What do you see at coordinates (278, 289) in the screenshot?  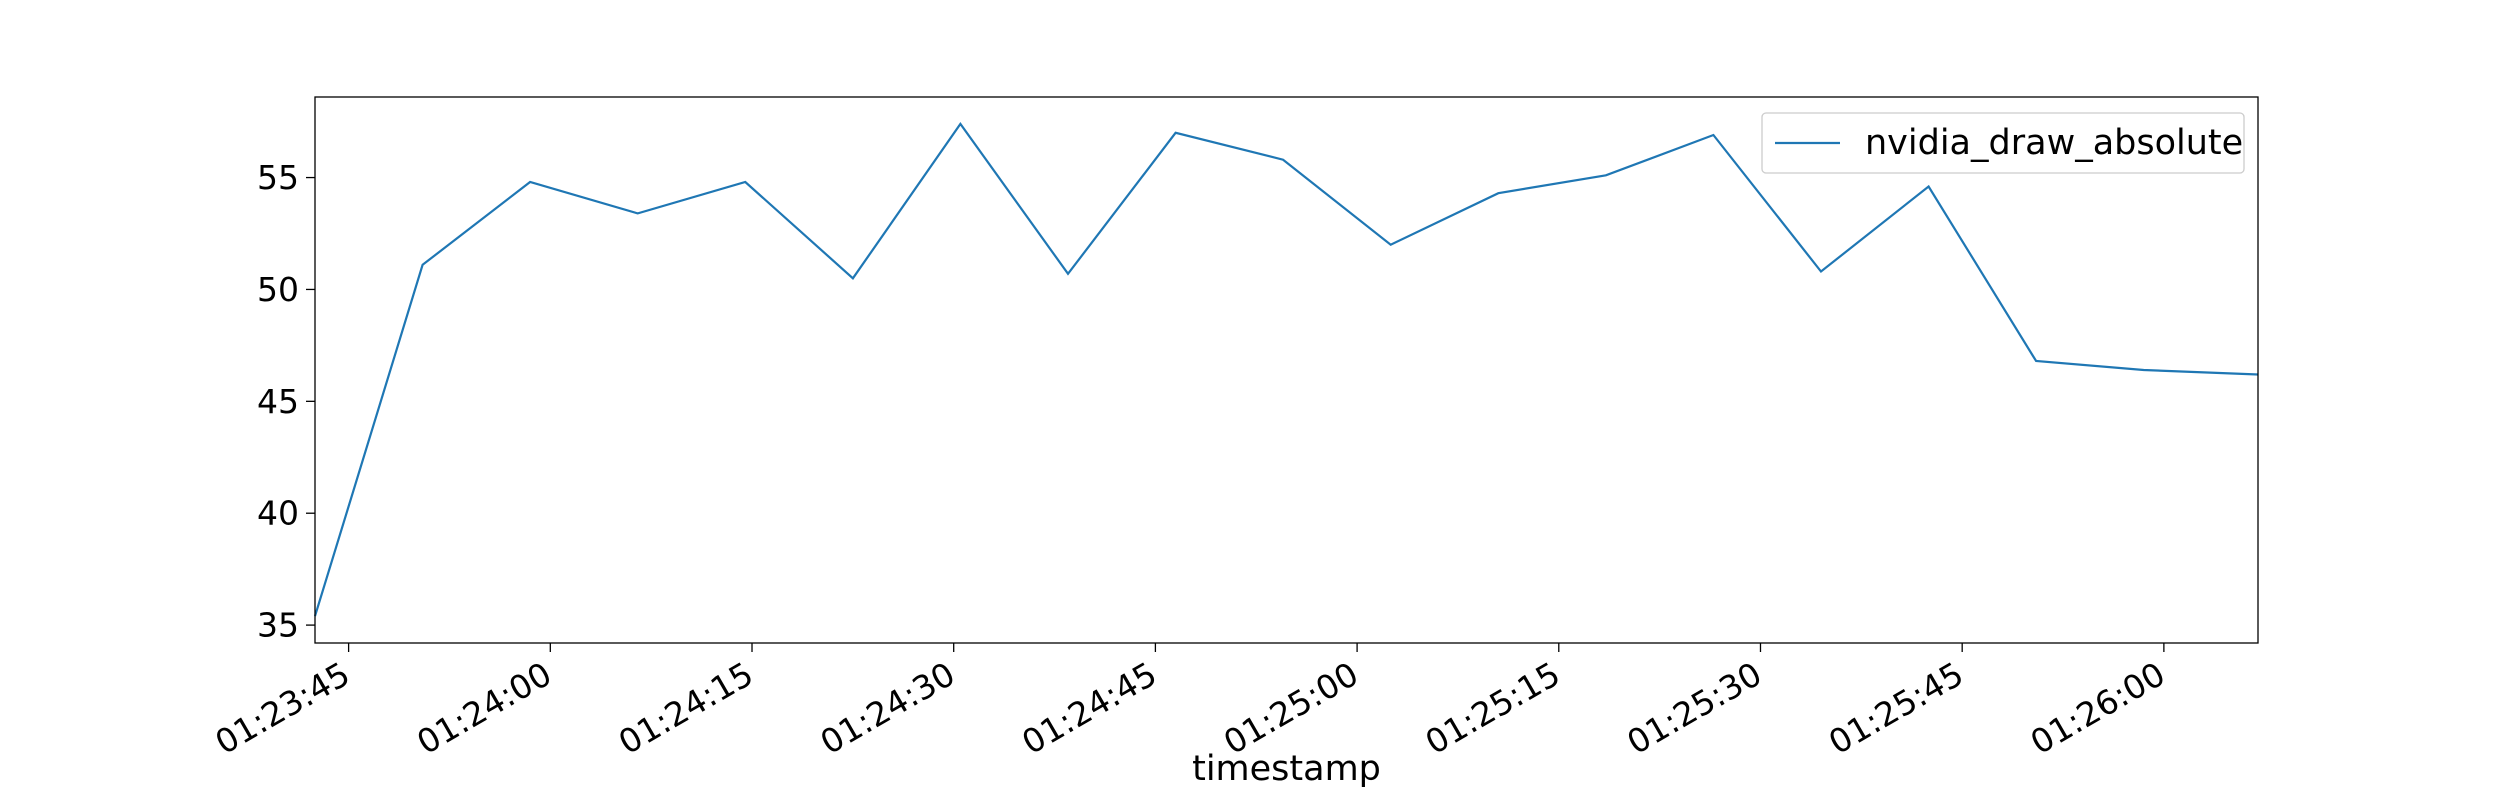 I see `y-tick-label: 50` at bounding box center [278, 289].